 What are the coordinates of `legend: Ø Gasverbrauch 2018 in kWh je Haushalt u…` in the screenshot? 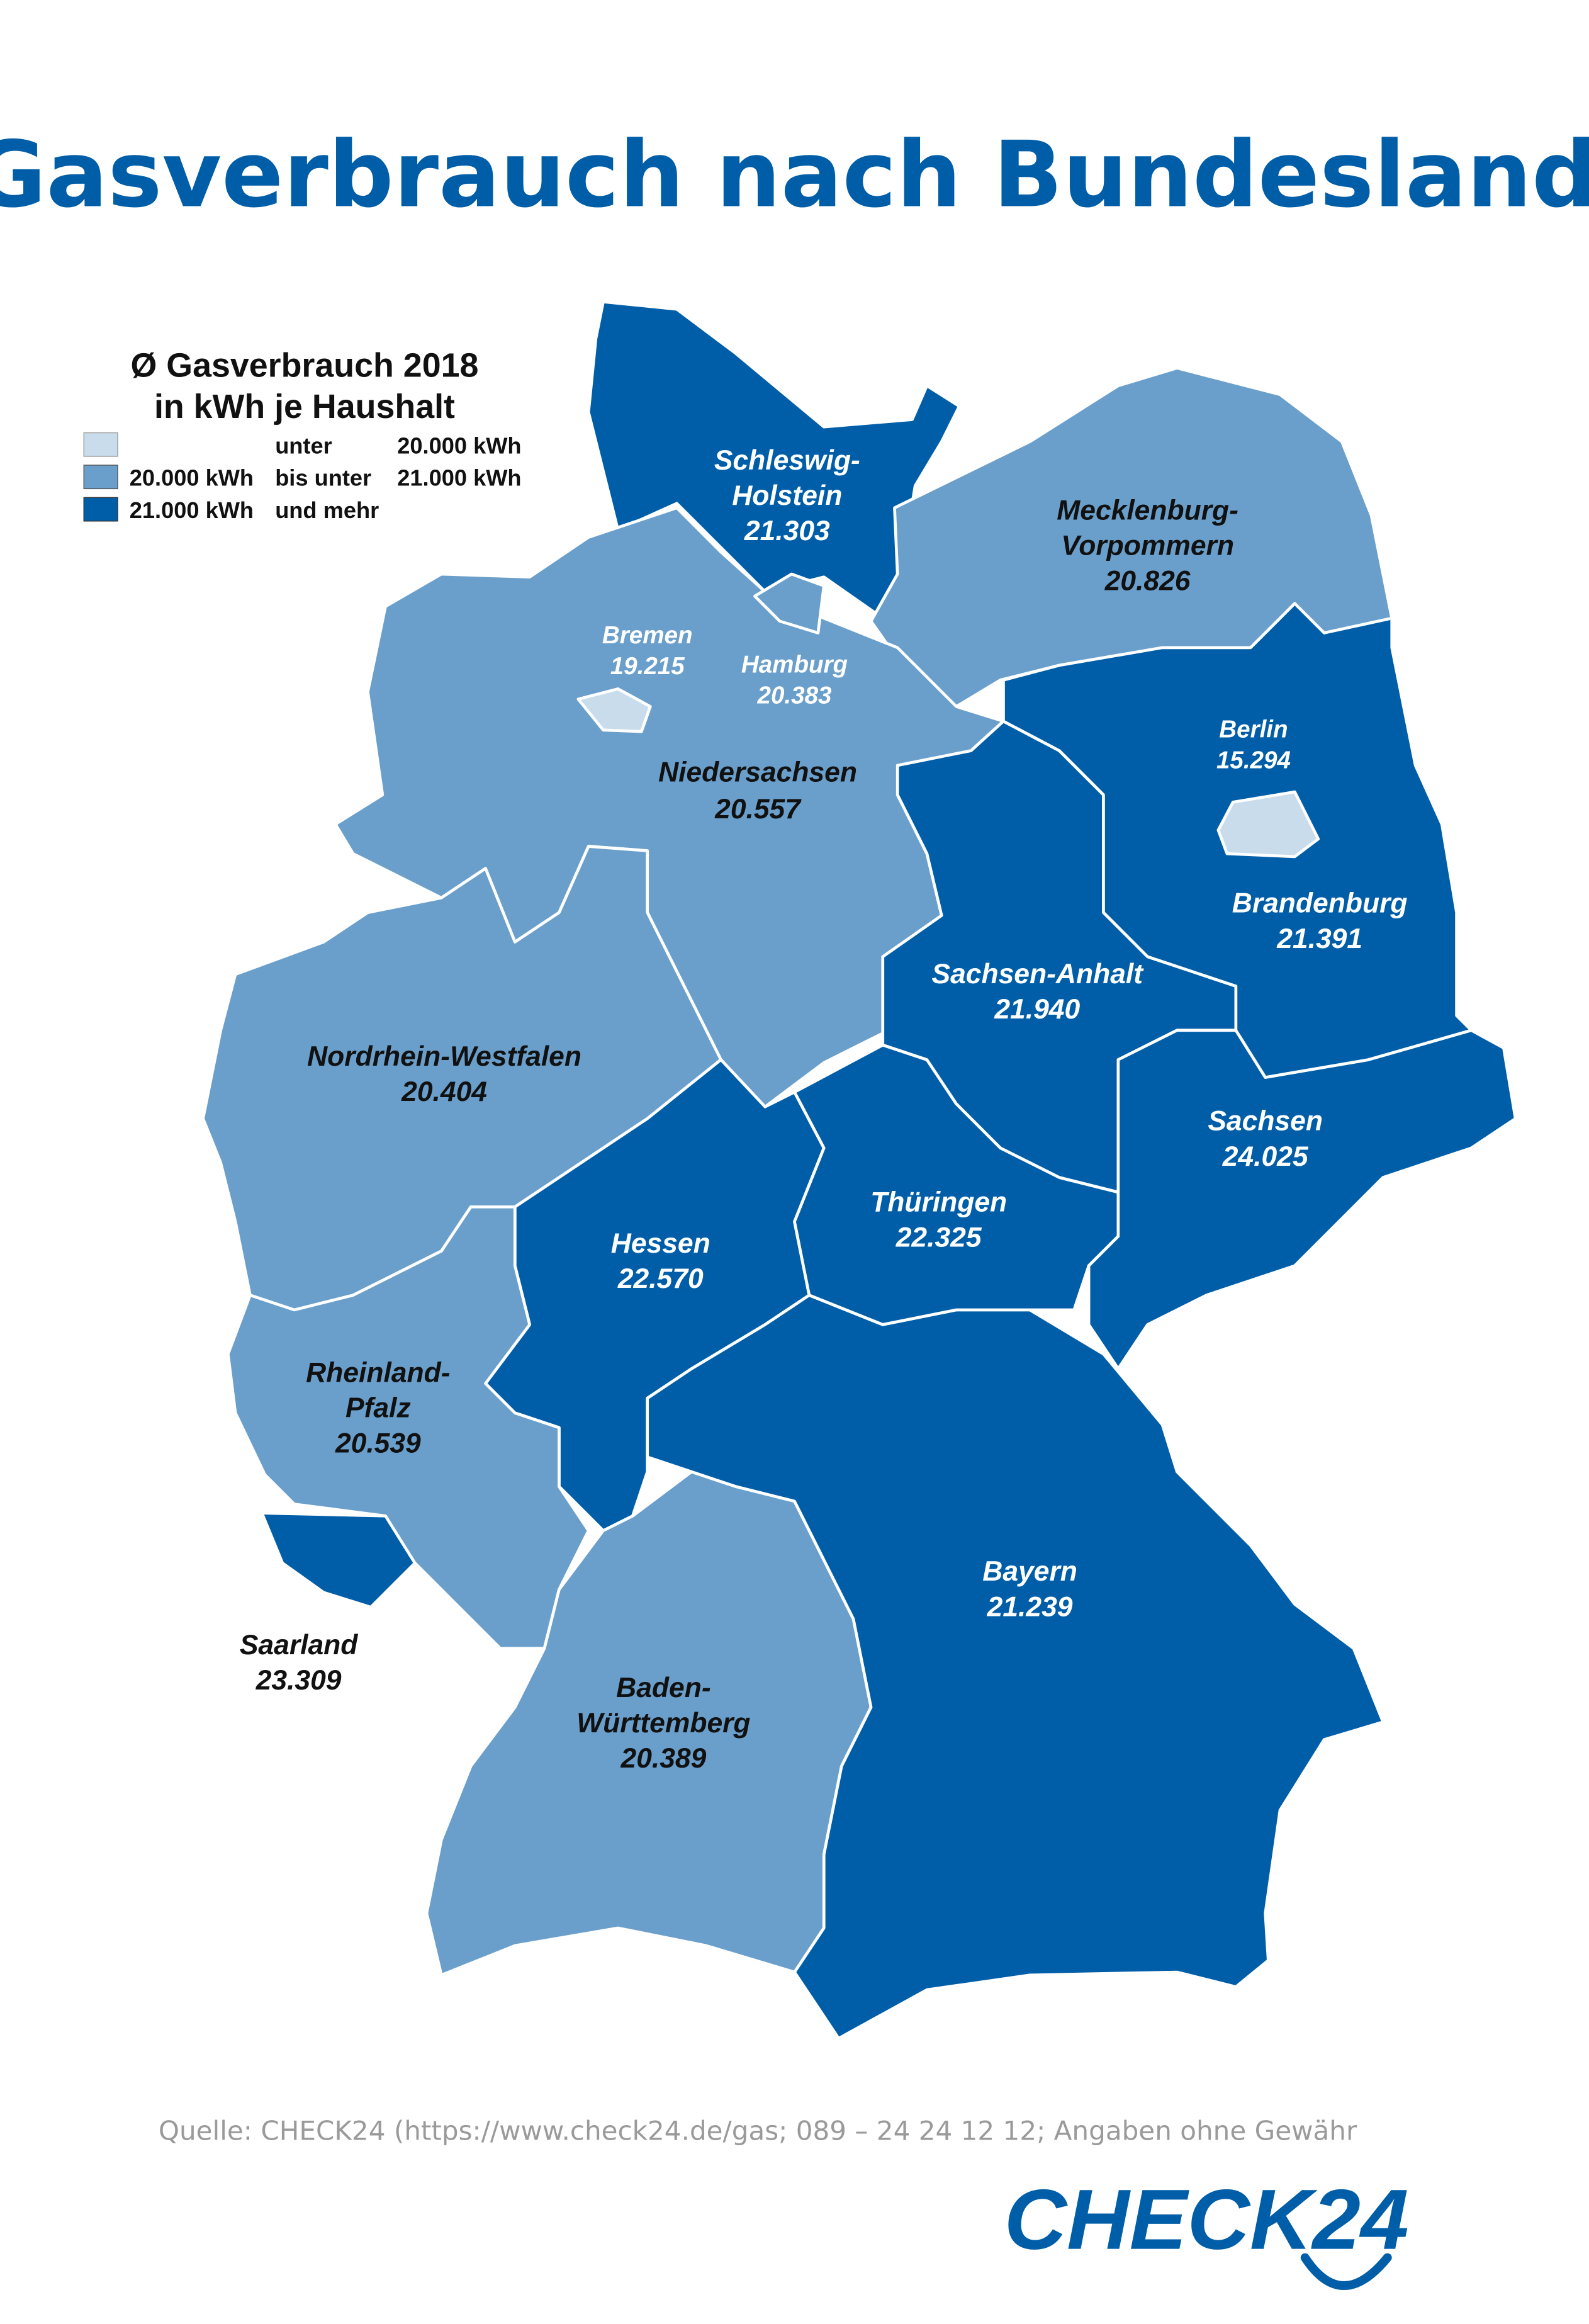 It's located at (302, 435).